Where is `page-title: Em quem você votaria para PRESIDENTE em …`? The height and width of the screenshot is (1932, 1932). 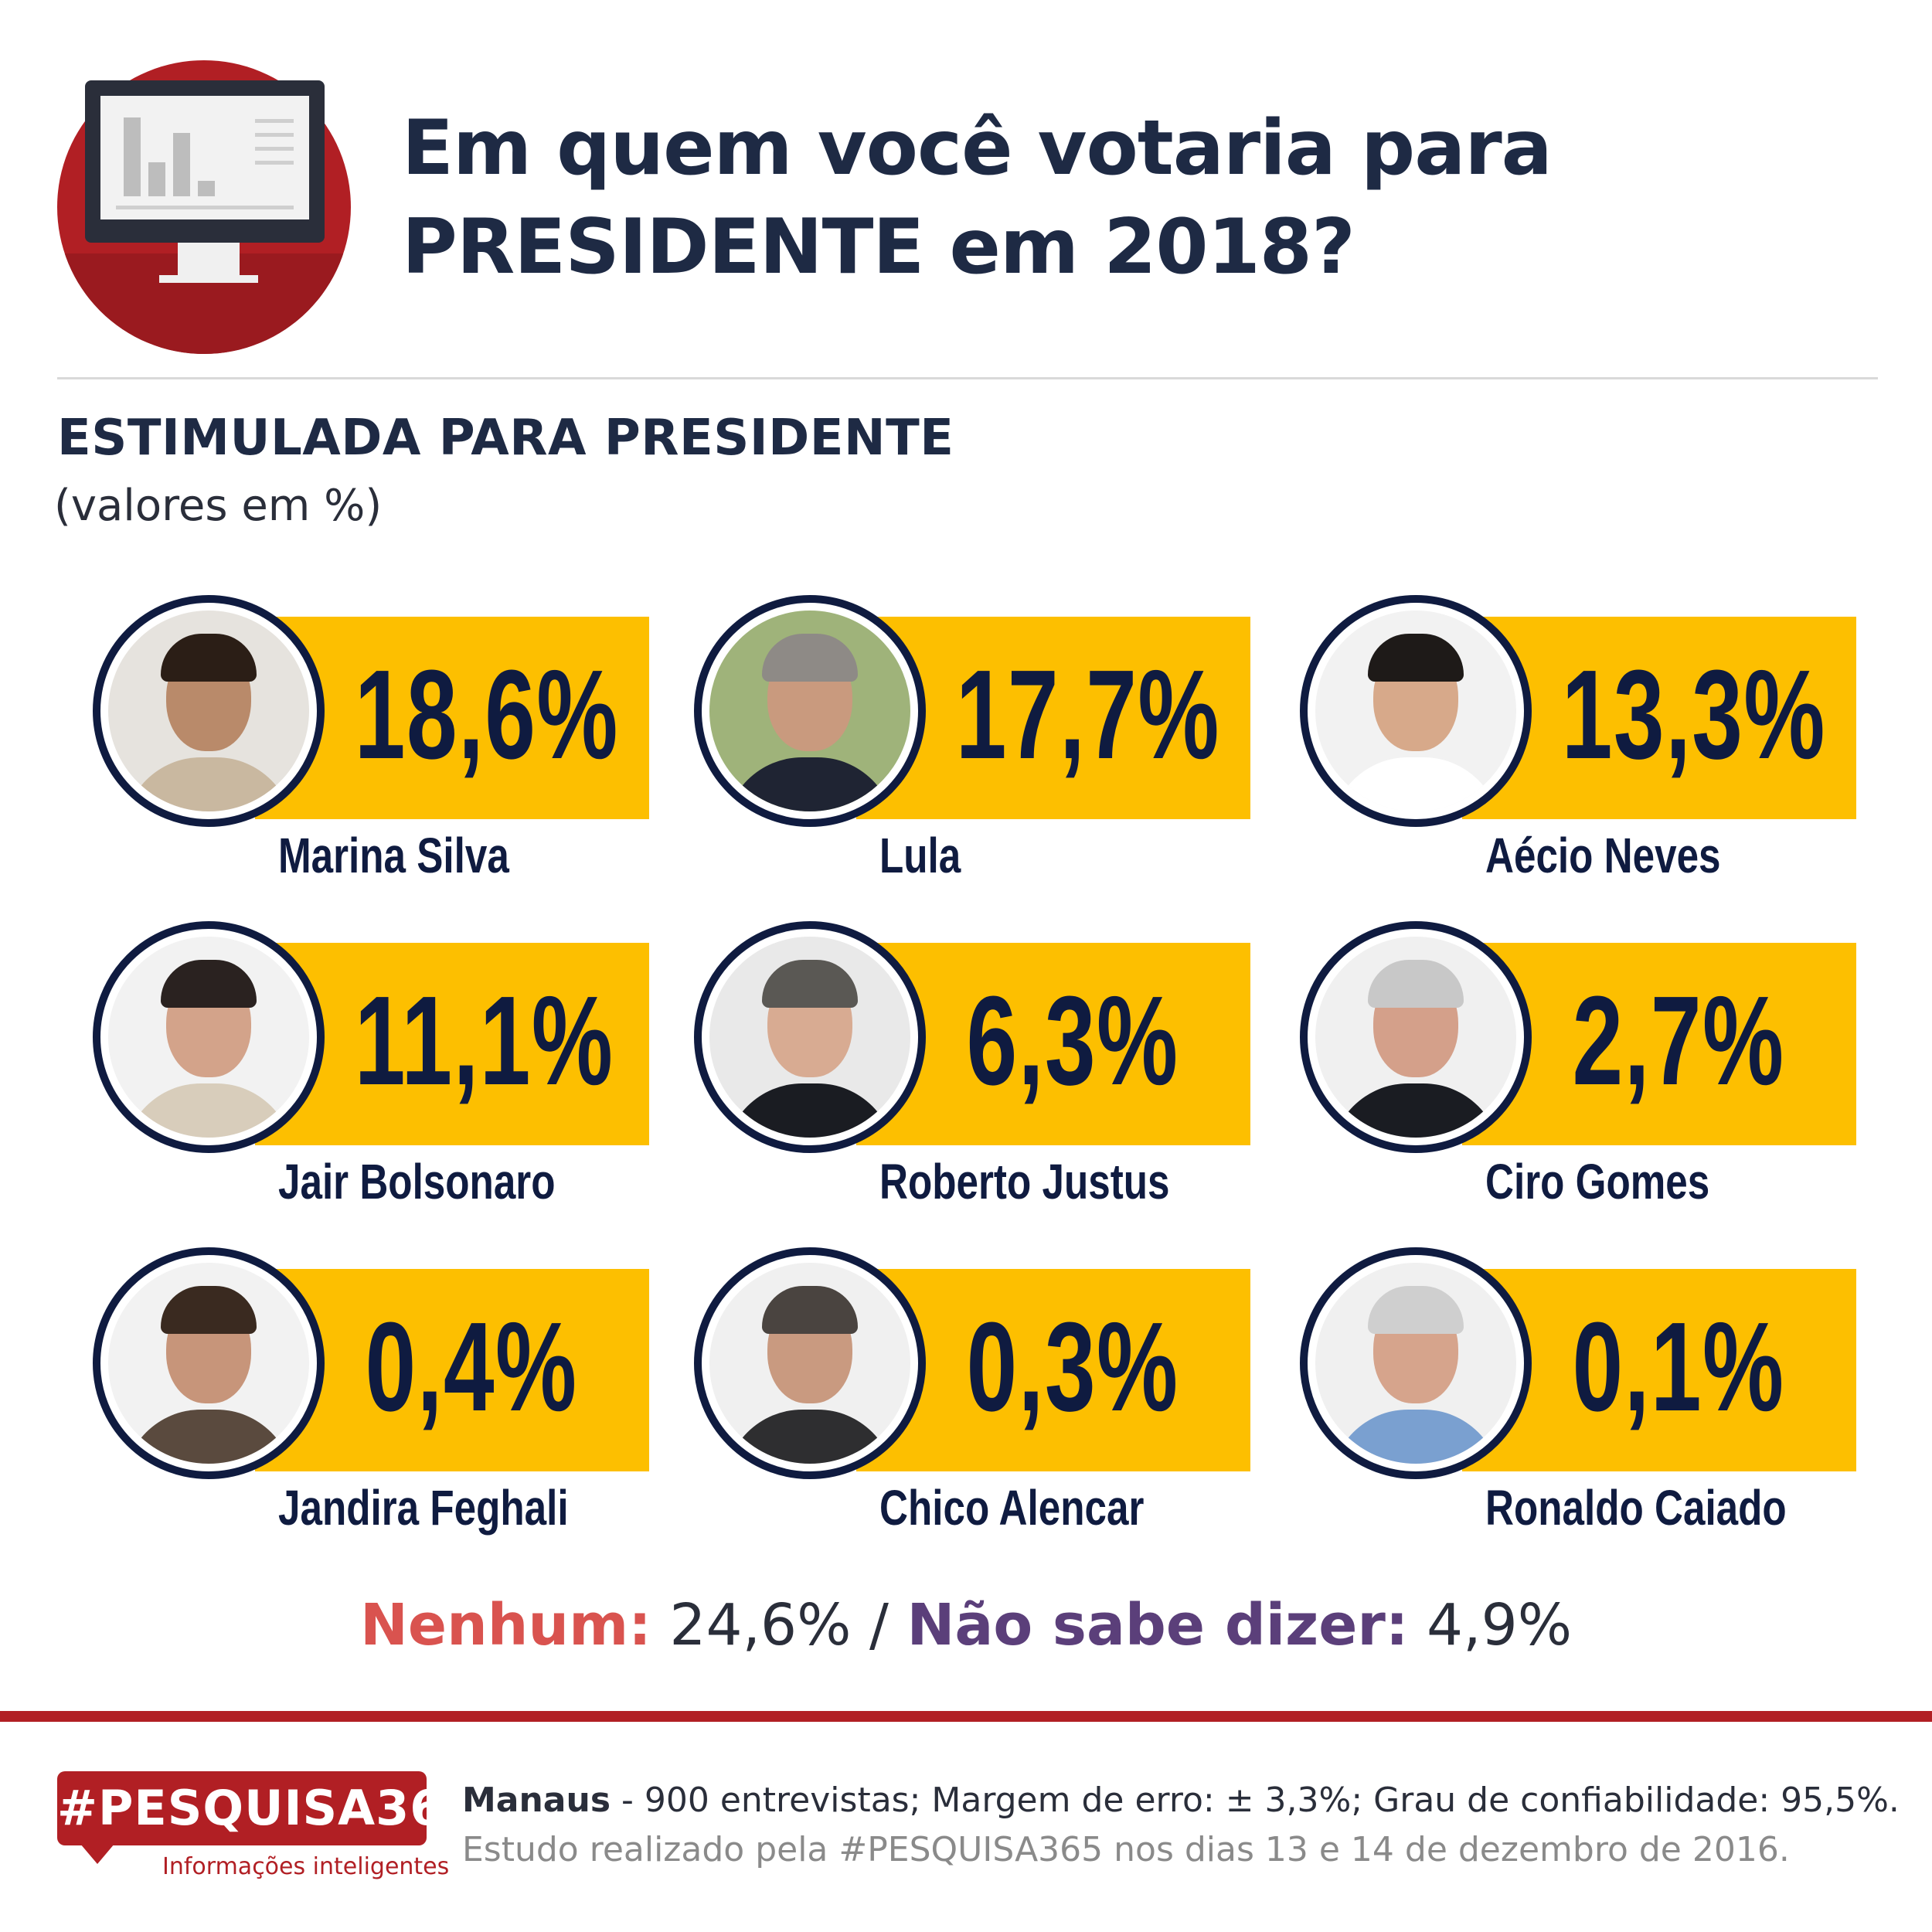 page-title: Em quem você votaria para PRESIDENTE em … is located at coordinates (978, 198).